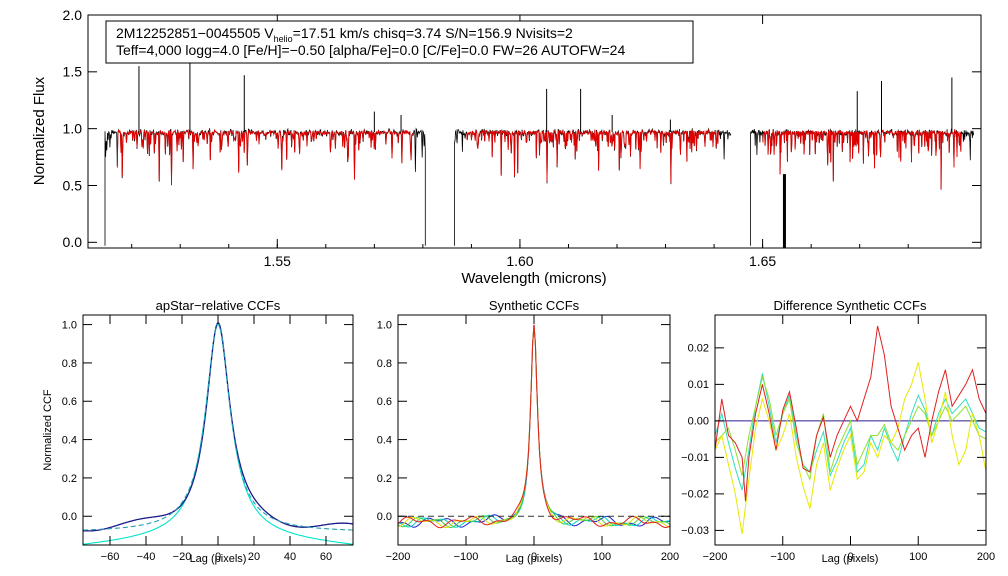  What do you see at coordinates (326, 557) in the screenshot?
I see `x-tick-label: 60` at bounding box center [326, 557].